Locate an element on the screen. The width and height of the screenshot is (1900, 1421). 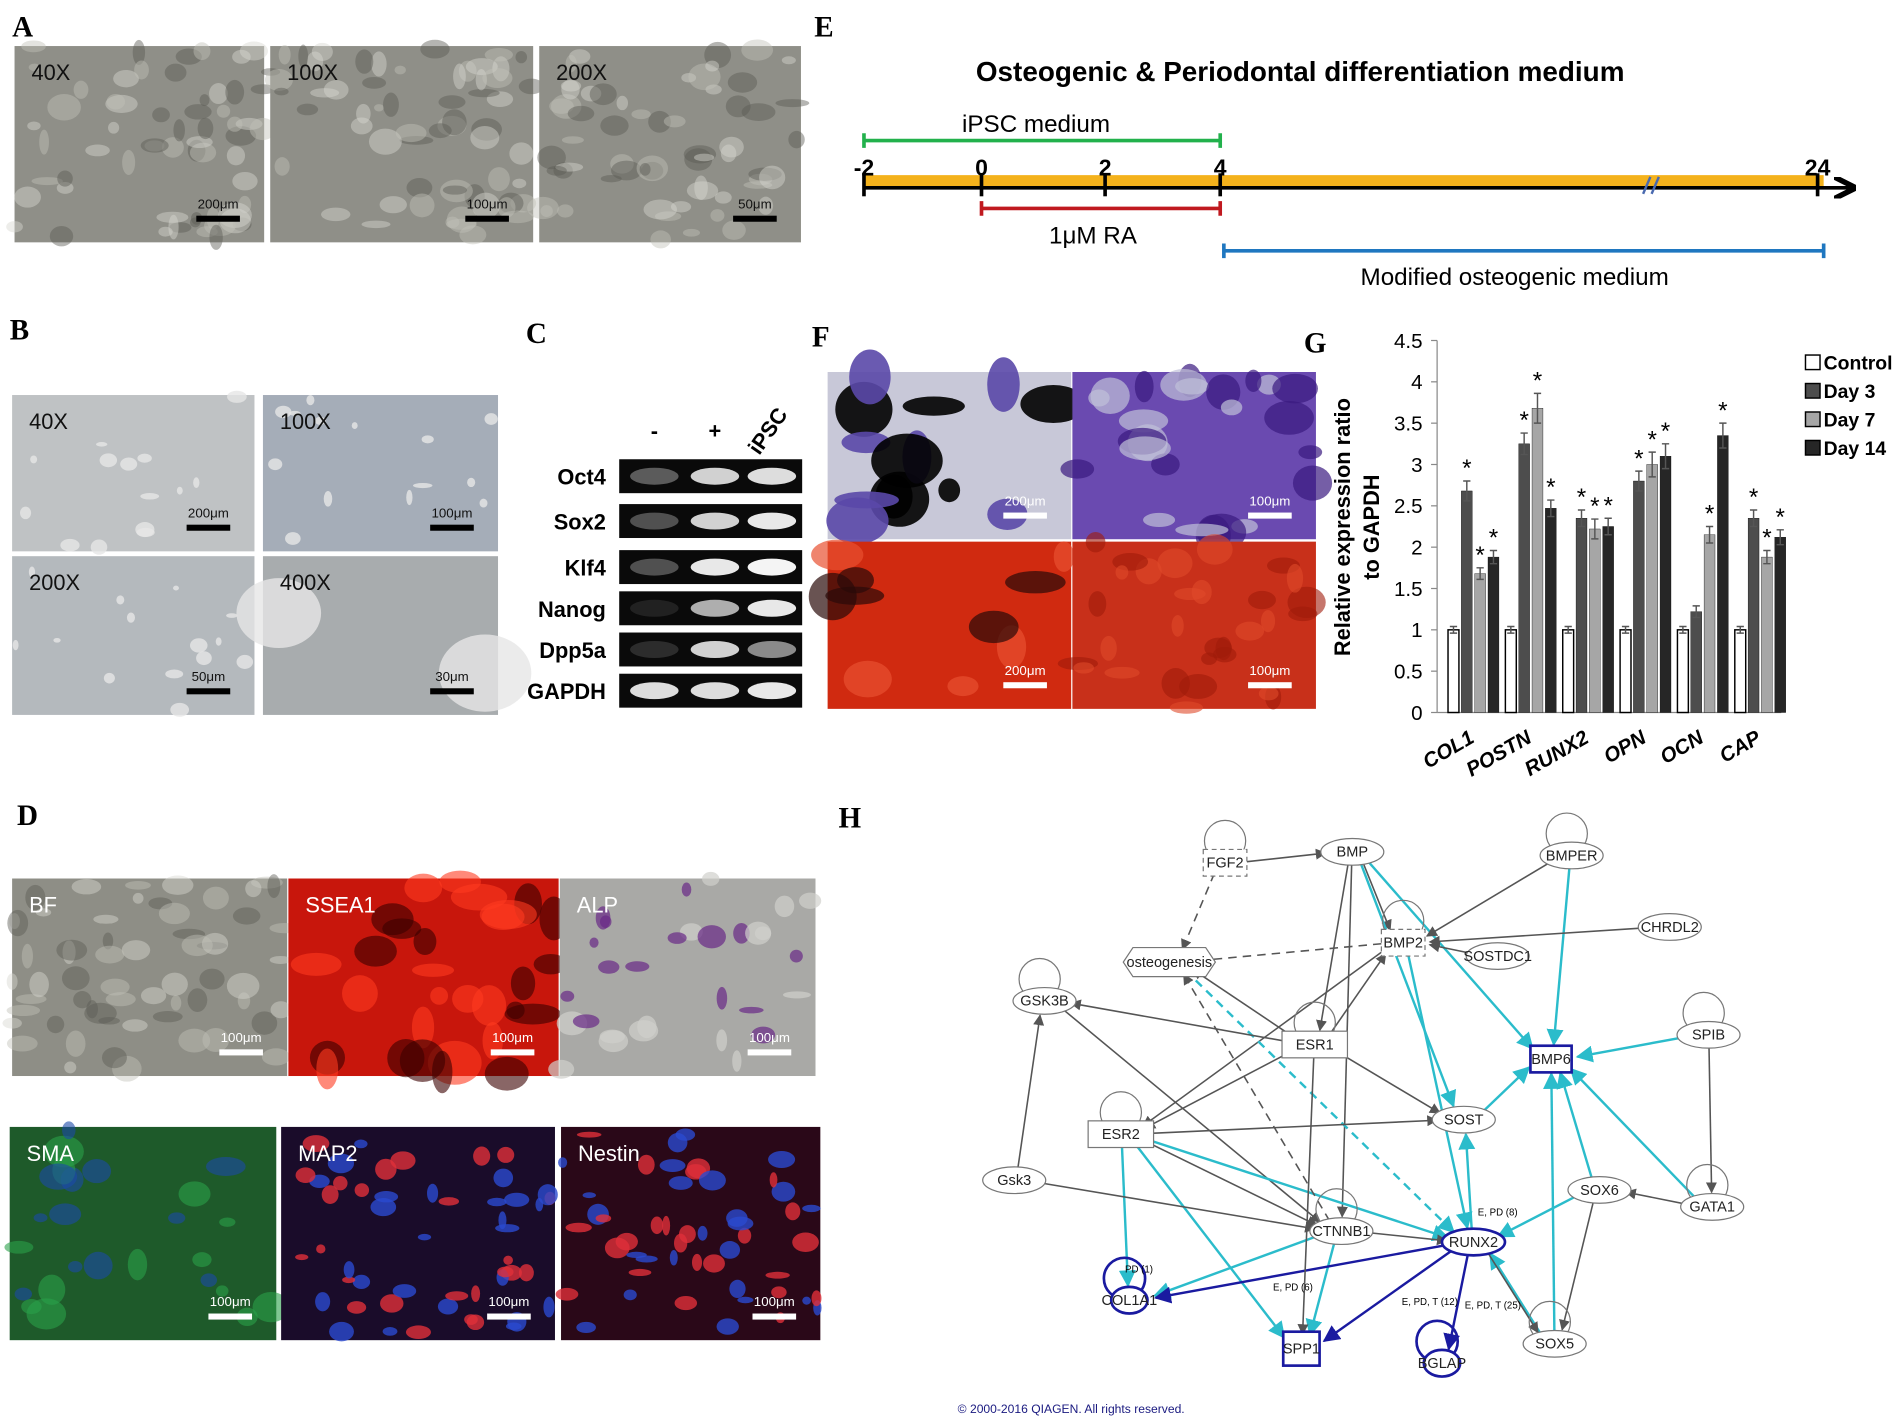
edge-label: E, PD (6) is located at coordinates (1293, 1287).